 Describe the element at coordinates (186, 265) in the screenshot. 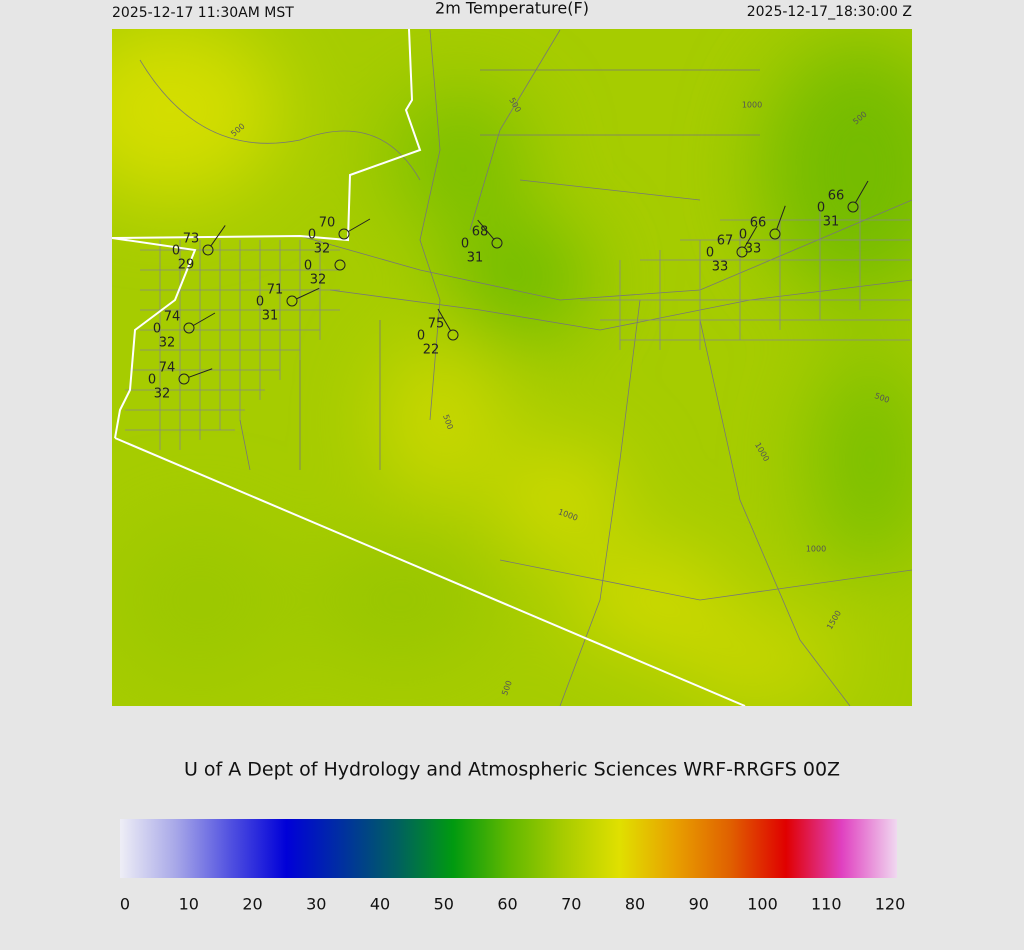

I see `station-dewpoint: 29` at that location.